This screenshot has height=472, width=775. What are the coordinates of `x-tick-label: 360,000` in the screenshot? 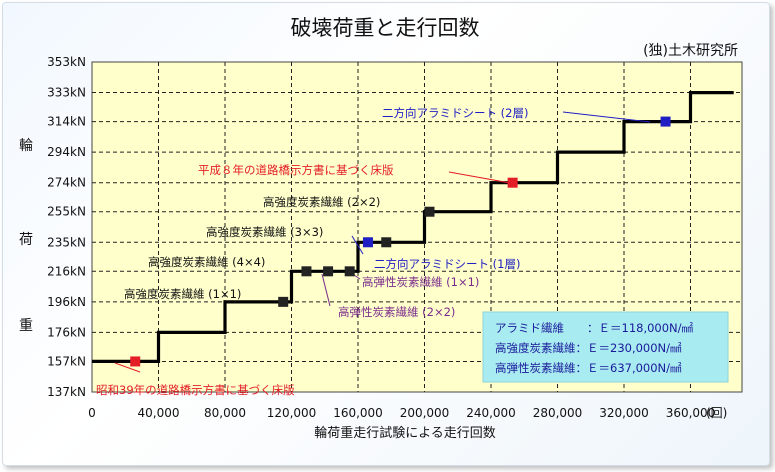 It's located at (691, 413).